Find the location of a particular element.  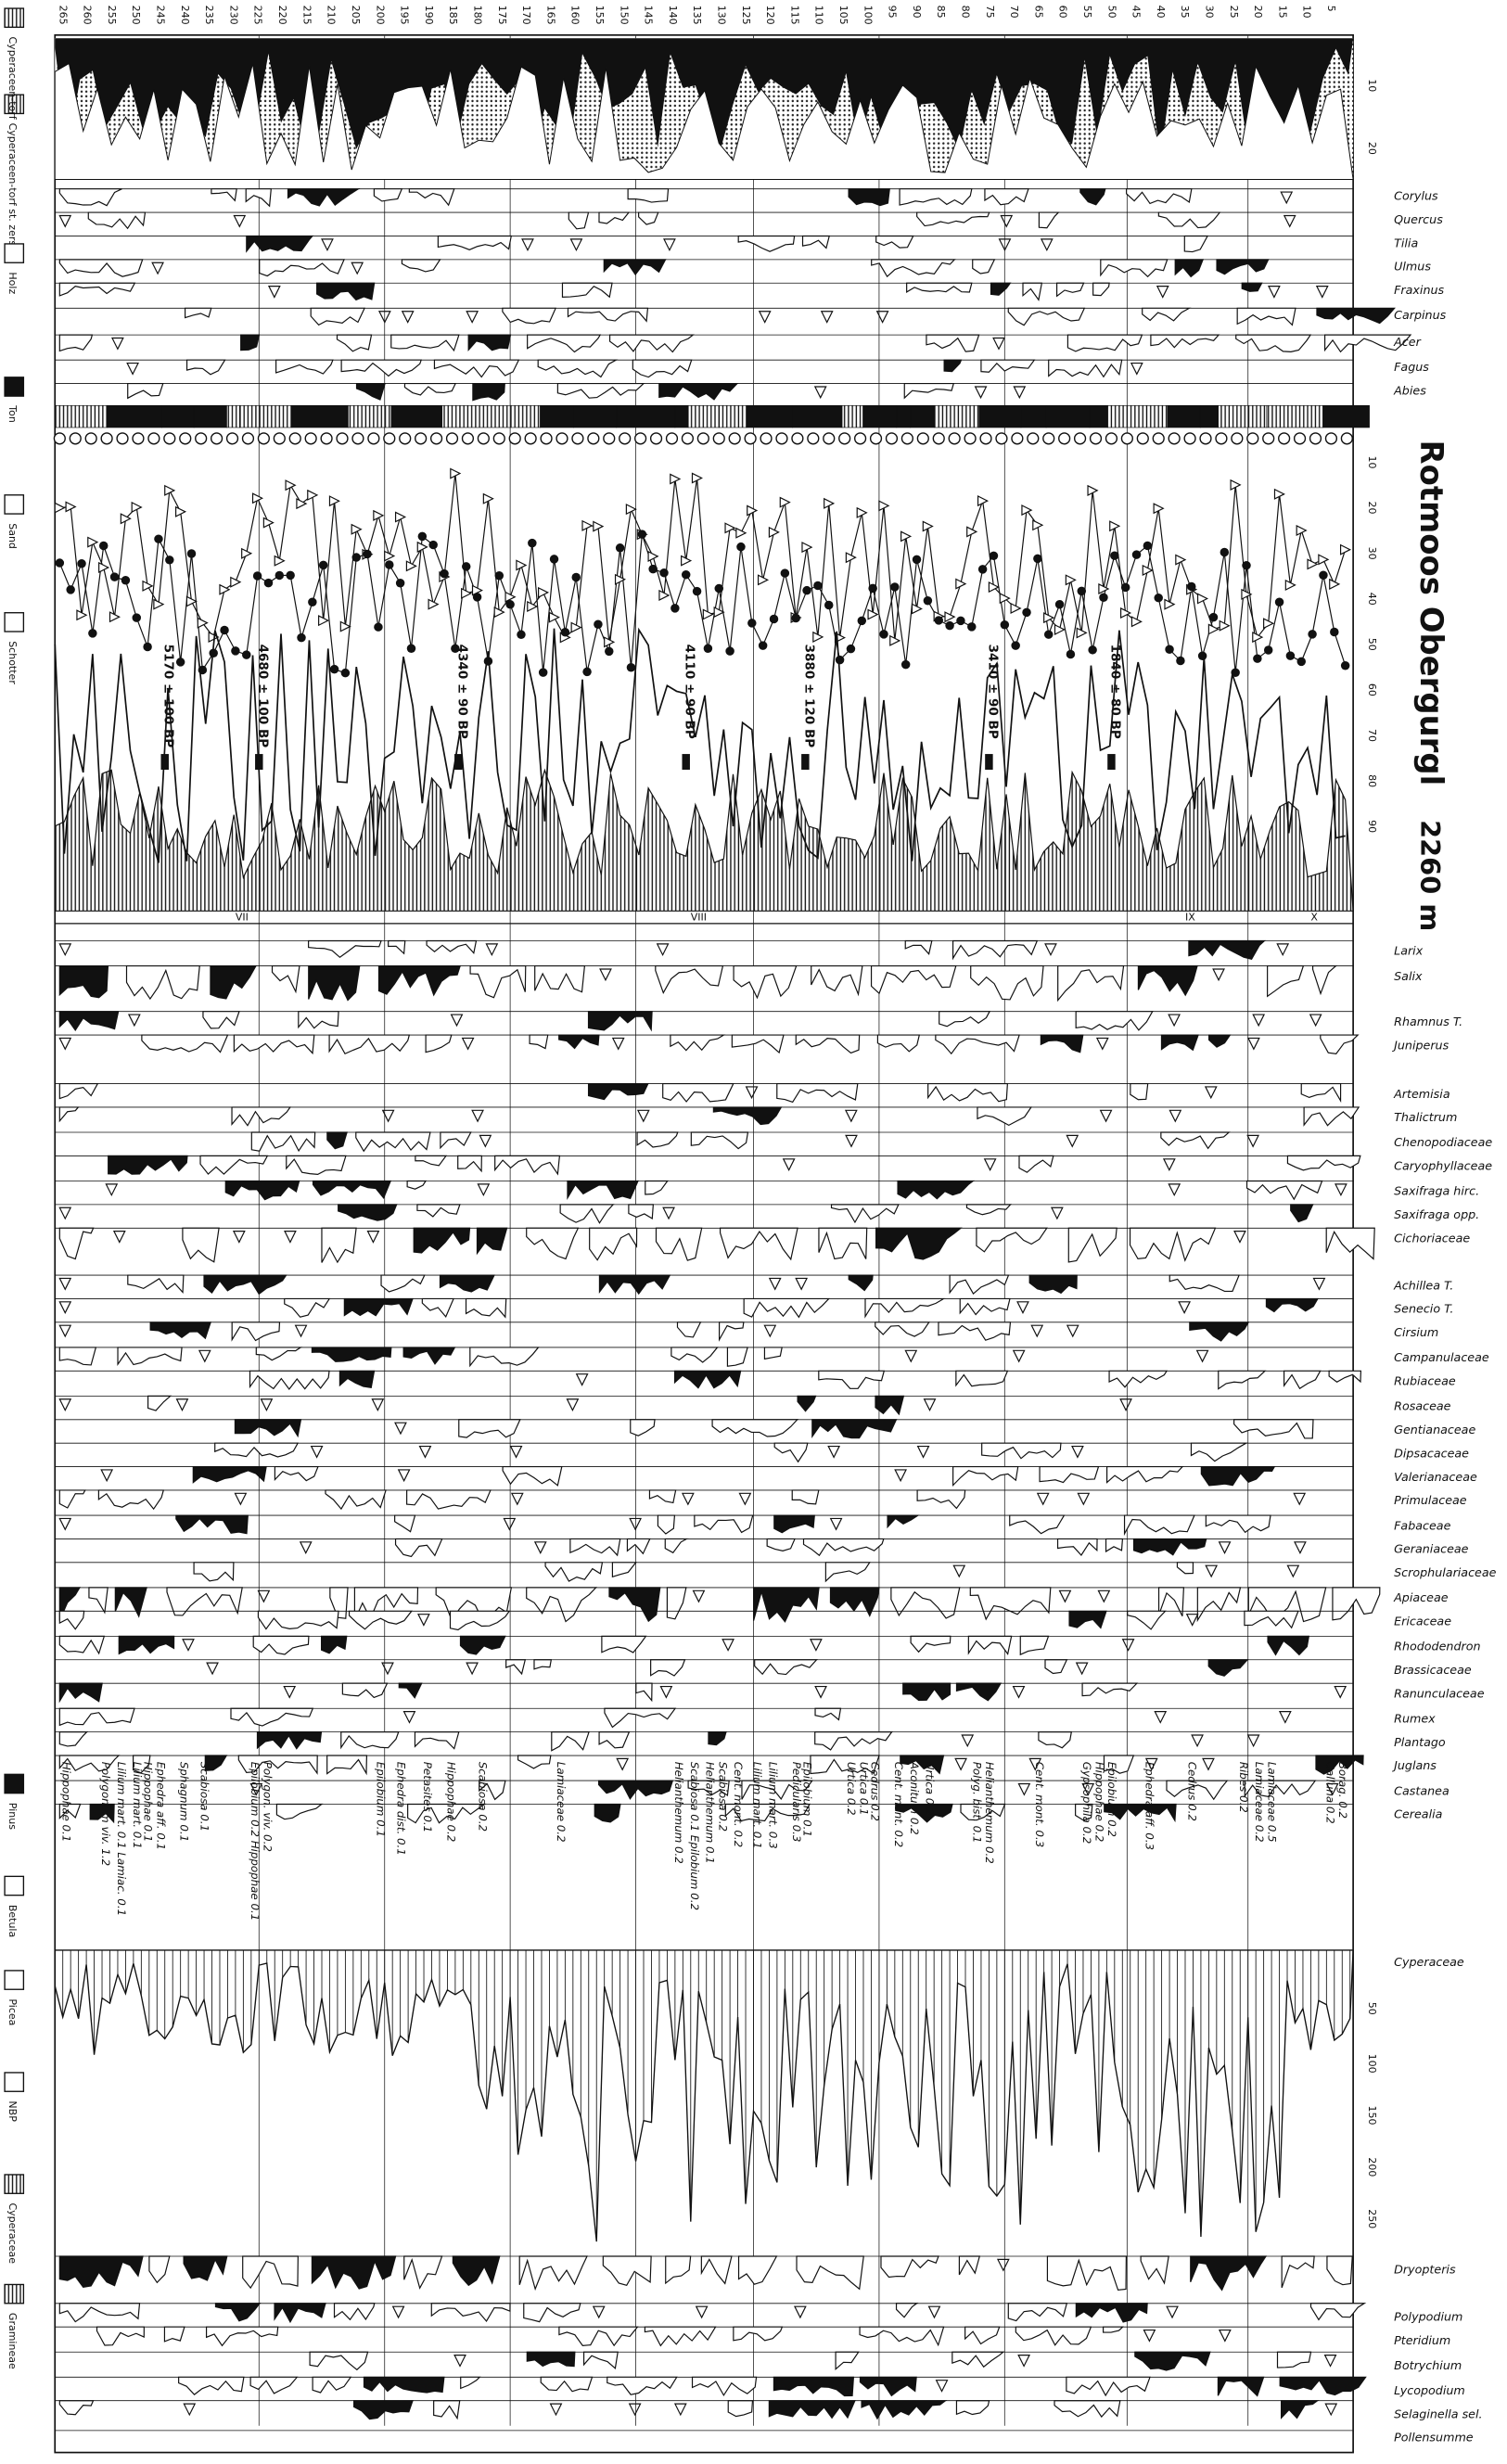

taxon-label: Botrychium is located at coordinates (1428, 2365).